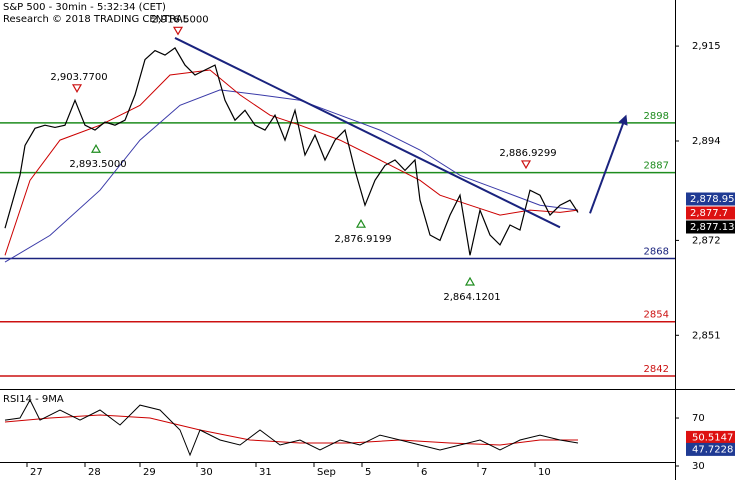 Image resolution: width=735 pixels, height=480 pixels. What do you see at coordinates (149, 472) in the screenshot?
I see `x-tick-label: 29` at bounding box center [149, 472].